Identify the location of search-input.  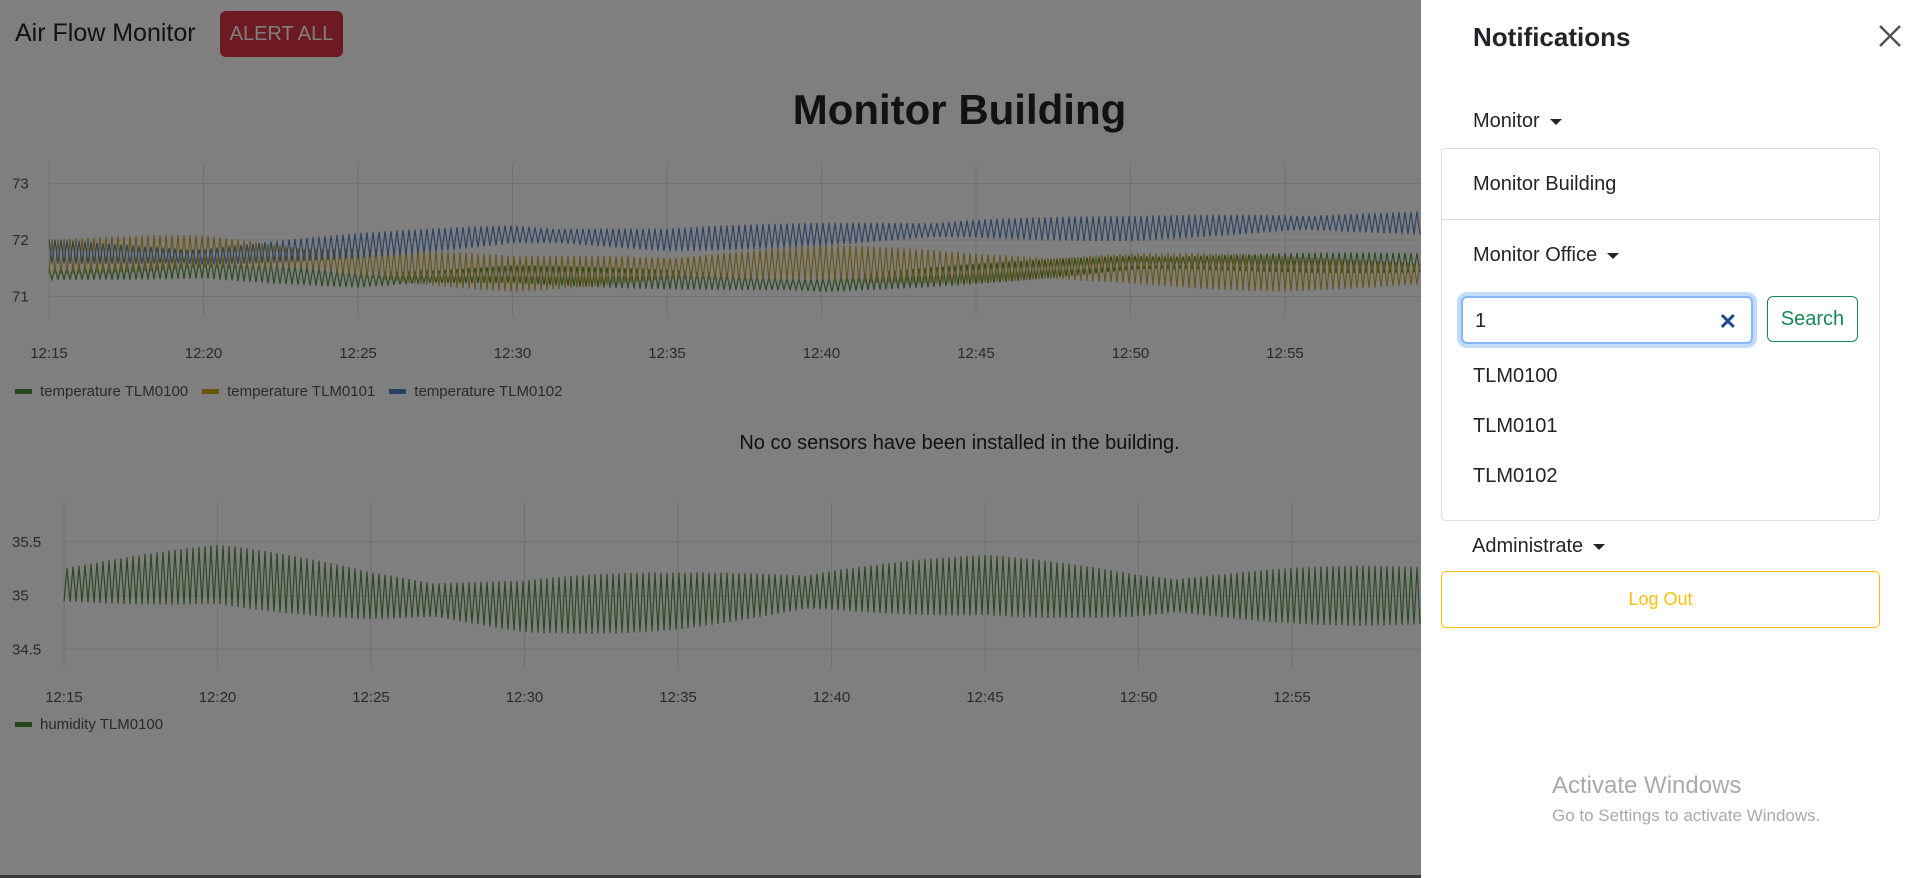
(1585, 321).